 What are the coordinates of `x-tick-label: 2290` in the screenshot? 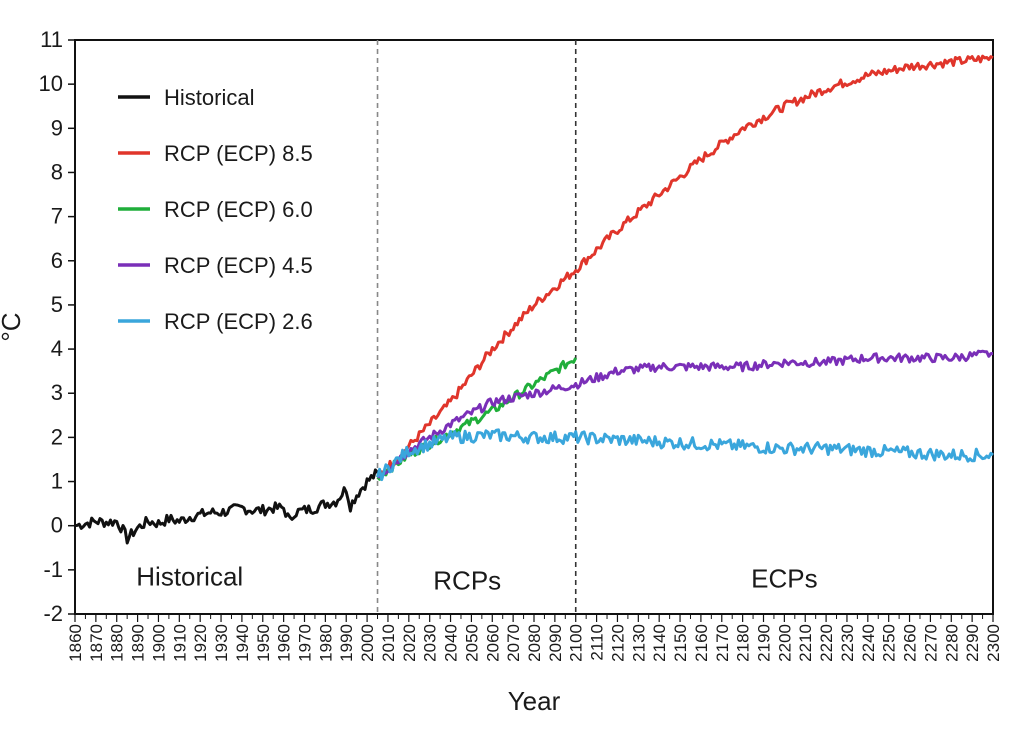 It's located at (972, 643).